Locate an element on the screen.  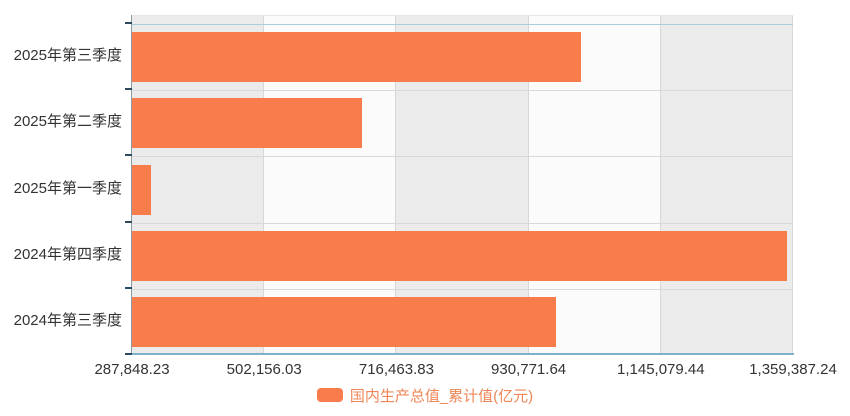
bar-2025年第三季度 is located at coordinates (356, 57).